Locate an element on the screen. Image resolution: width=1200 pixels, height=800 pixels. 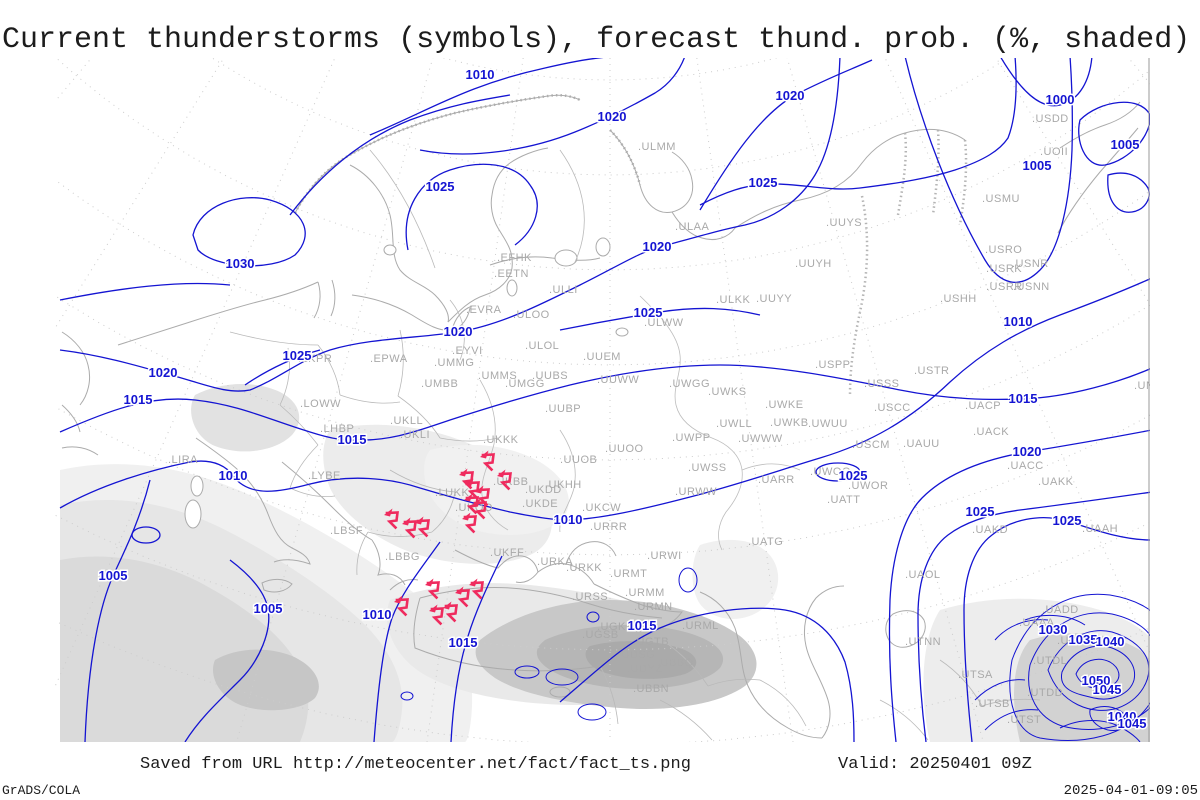
station-label: .USRO is located at coordinates (1003, 250).